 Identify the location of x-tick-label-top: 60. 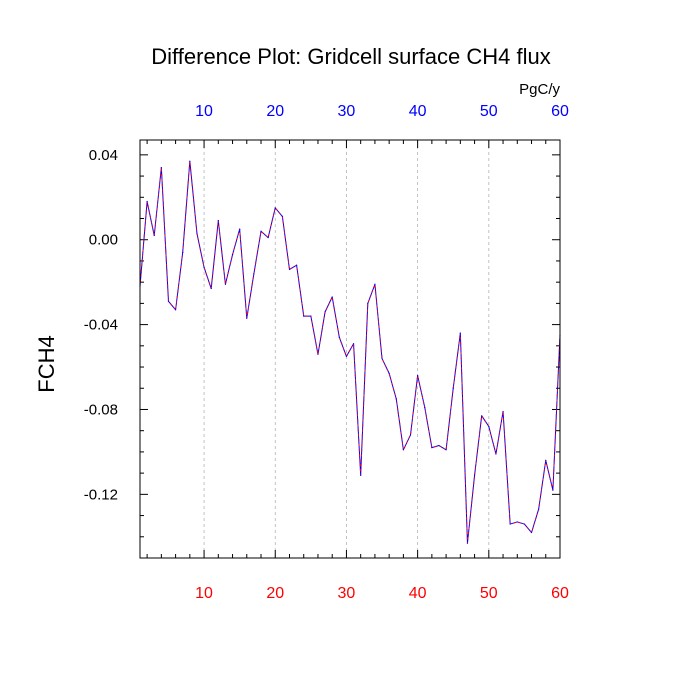
(560, 111).